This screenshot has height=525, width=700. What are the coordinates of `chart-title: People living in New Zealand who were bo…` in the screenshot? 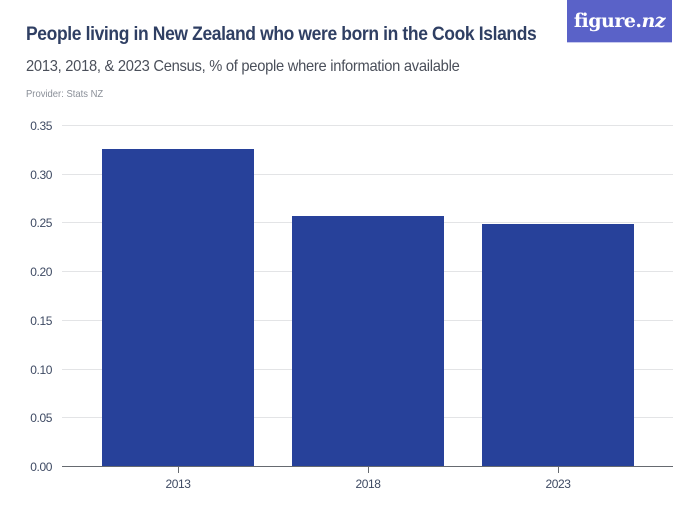 It's located at (281, 34).